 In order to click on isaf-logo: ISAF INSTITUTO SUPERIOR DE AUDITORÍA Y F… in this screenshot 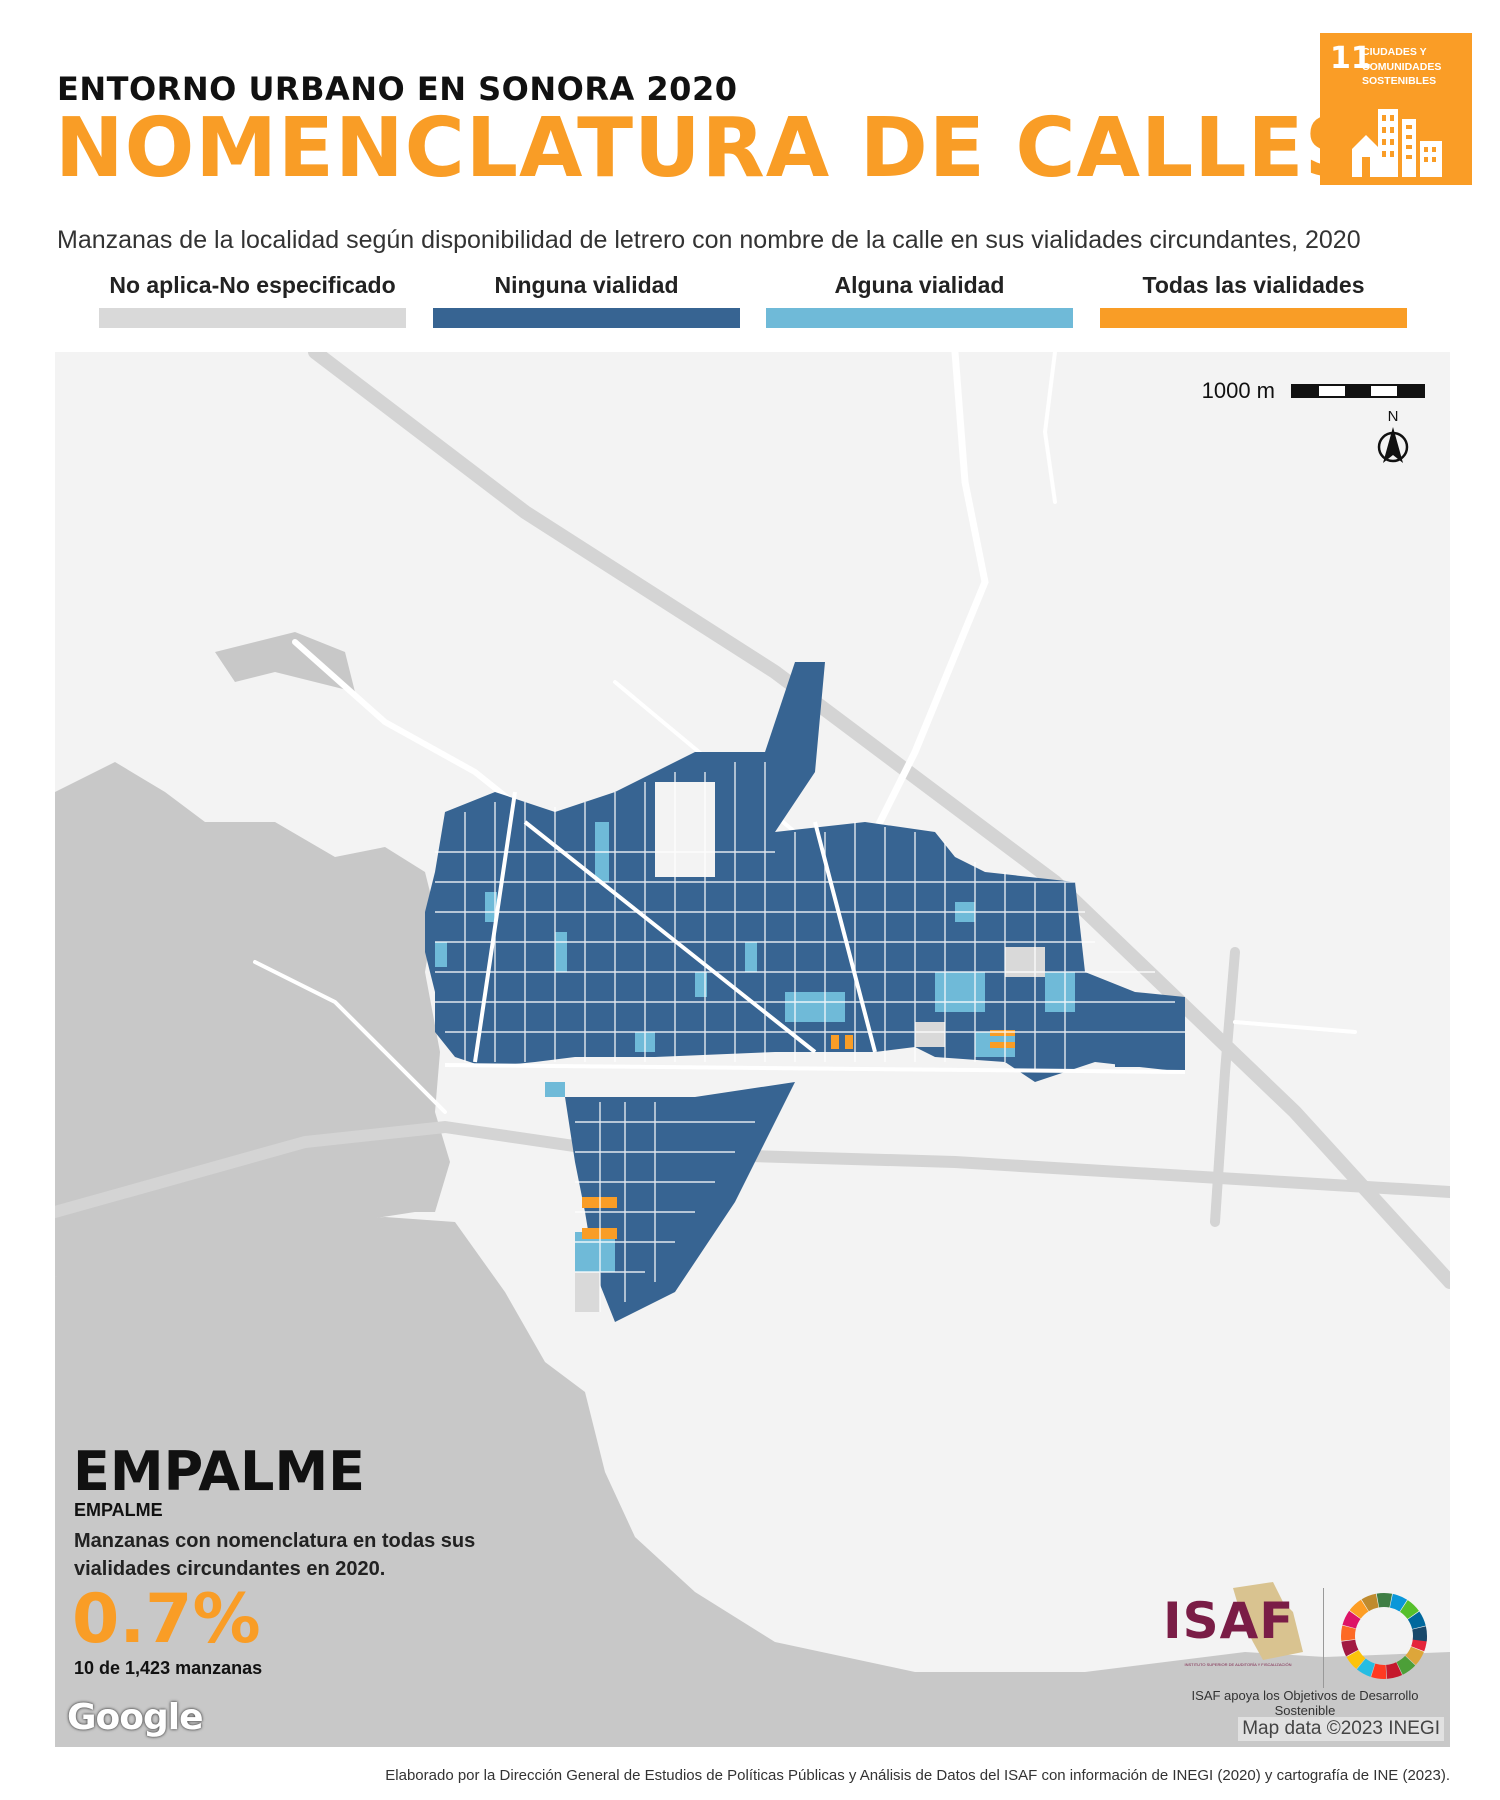, I will do `click(1233, 1627)`.